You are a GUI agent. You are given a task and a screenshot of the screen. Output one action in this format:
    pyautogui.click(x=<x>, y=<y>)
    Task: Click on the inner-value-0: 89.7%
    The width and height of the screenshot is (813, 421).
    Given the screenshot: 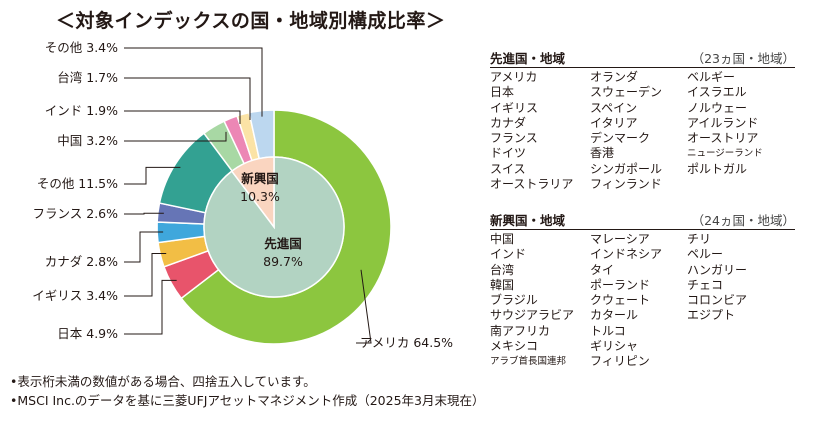 What is the action you would take?
    pyautogui.click(x=283, y=261)
    